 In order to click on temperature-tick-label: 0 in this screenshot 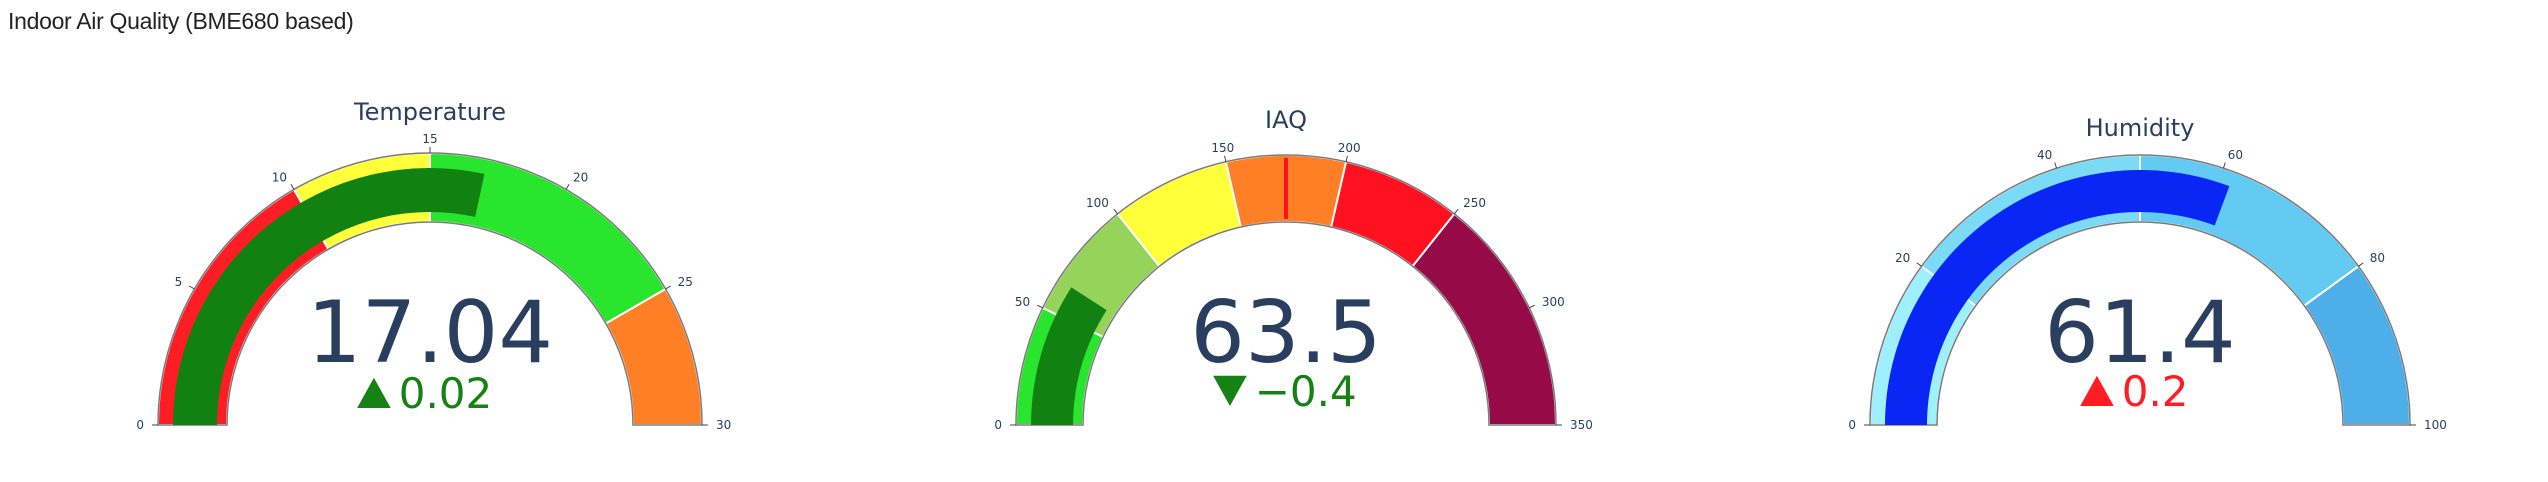, I will do `click(140, 425)`.